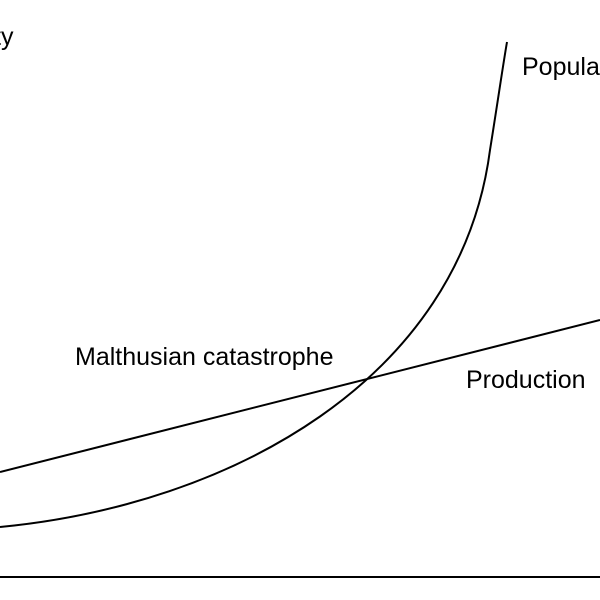  What do you see at coordinates (526, 380) in the screenshot?
I see `production-label: Production` at bounding box center [526, 380].